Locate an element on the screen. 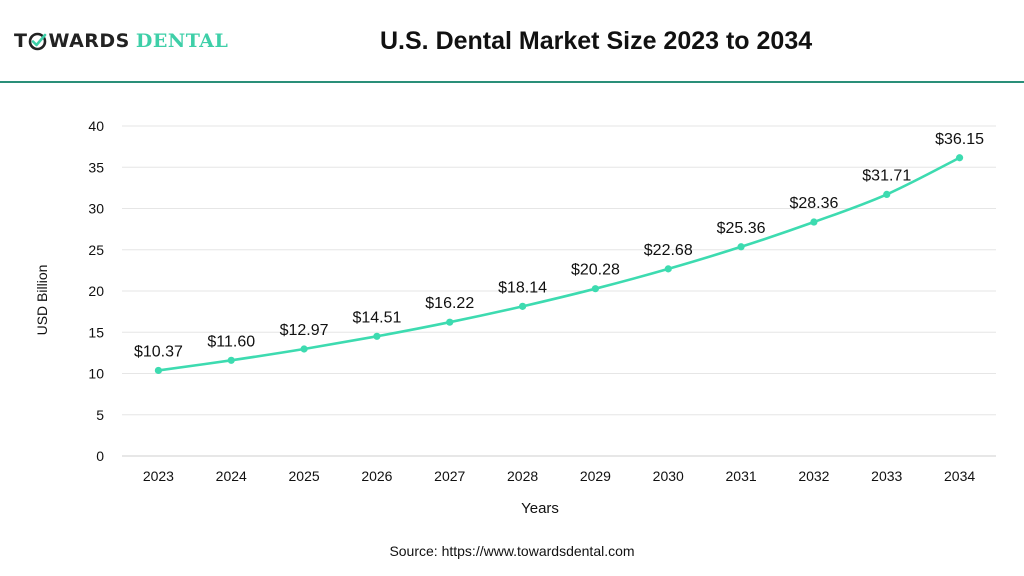 This screenshot has height=576, width=1024. logo-text-part2: WARDS is located at coordinates (89, 41).